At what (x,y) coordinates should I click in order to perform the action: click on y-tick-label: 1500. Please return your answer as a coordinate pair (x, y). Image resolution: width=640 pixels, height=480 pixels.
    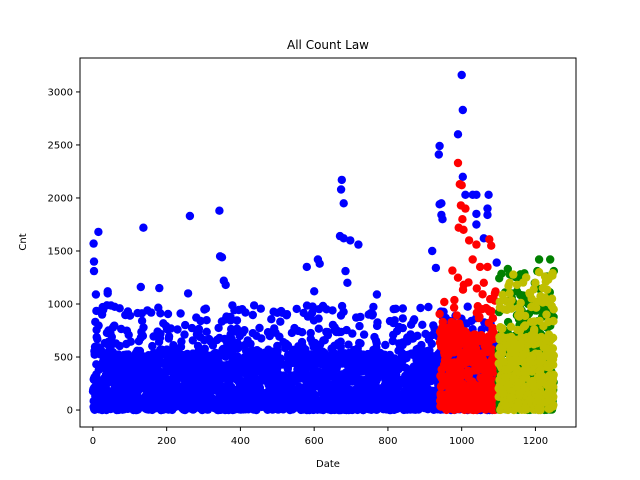
    Looking at the image, I should click on (60, 251).